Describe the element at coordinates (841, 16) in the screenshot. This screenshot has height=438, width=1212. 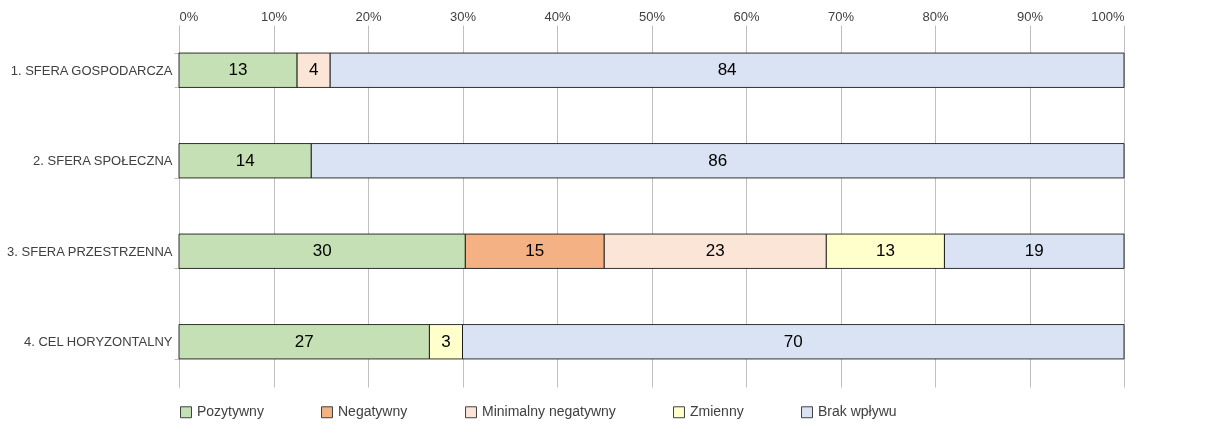
I see `x-tick-label: 70%` at that location.